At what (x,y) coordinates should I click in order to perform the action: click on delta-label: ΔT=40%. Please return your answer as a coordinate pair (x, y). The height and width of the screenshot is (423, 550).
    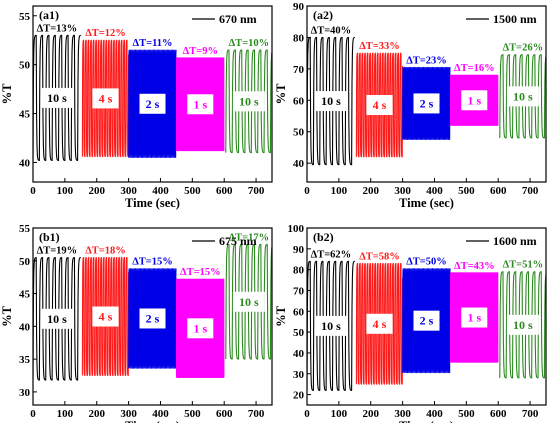
    Looking at the image, I should click on (331, 30).